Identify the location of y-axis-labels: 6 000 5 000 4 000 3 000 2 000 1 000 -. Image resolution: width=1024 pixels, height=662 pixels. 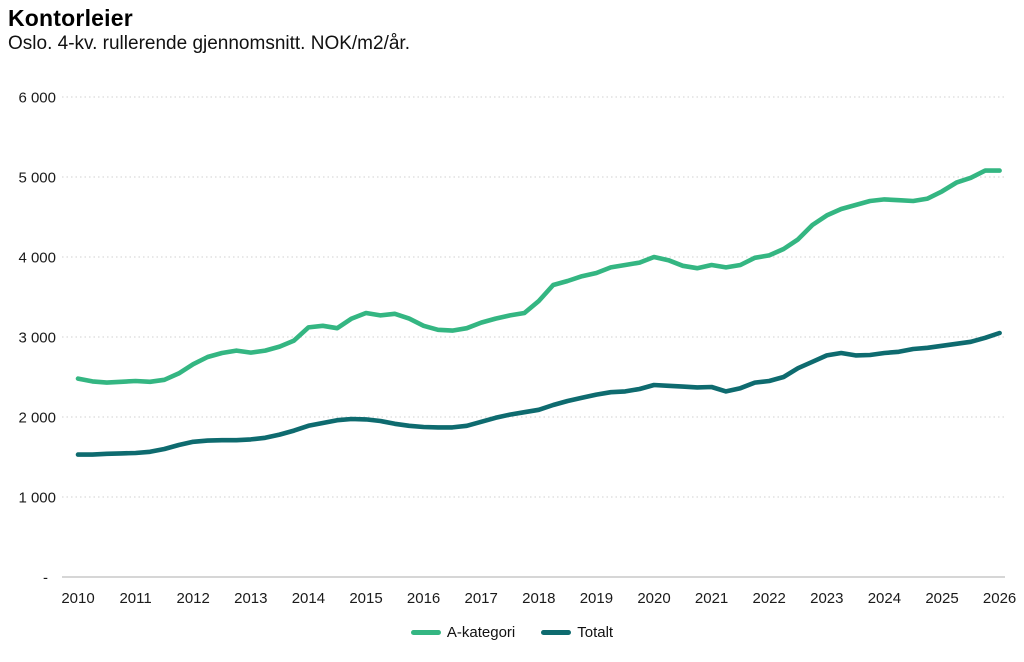
(37, 338).